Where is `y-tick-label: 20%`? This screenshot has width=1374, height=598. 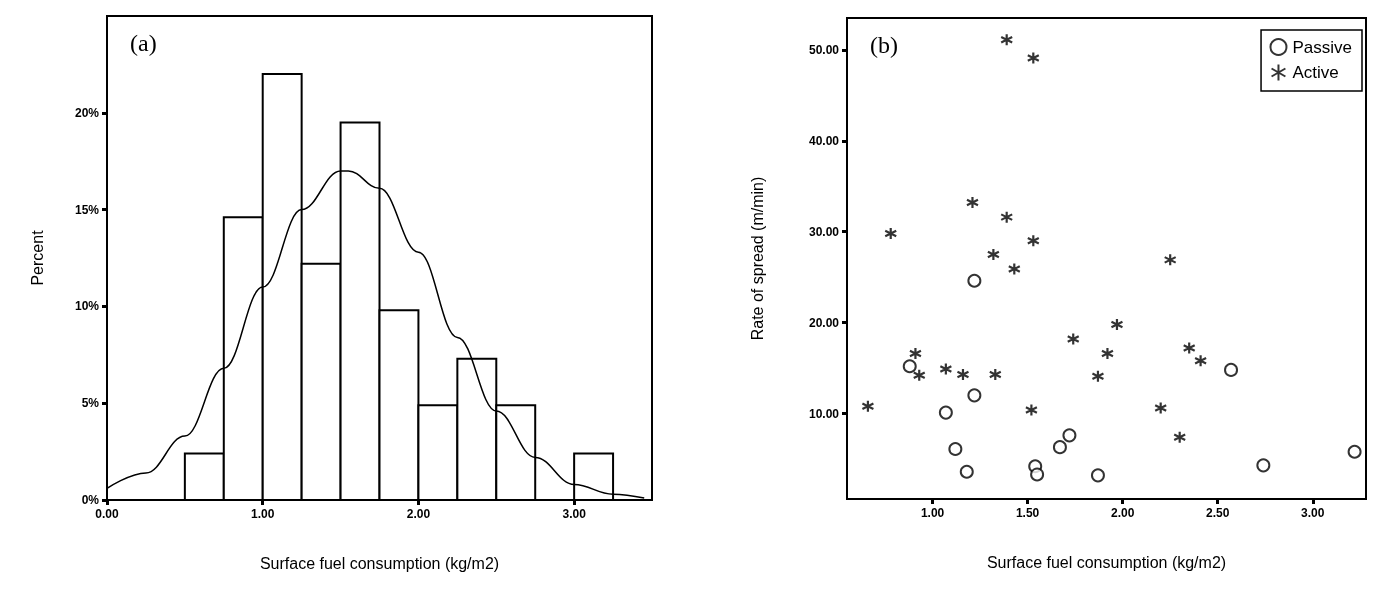
y-tick-label: 20% is located at coordinates (87, 112).